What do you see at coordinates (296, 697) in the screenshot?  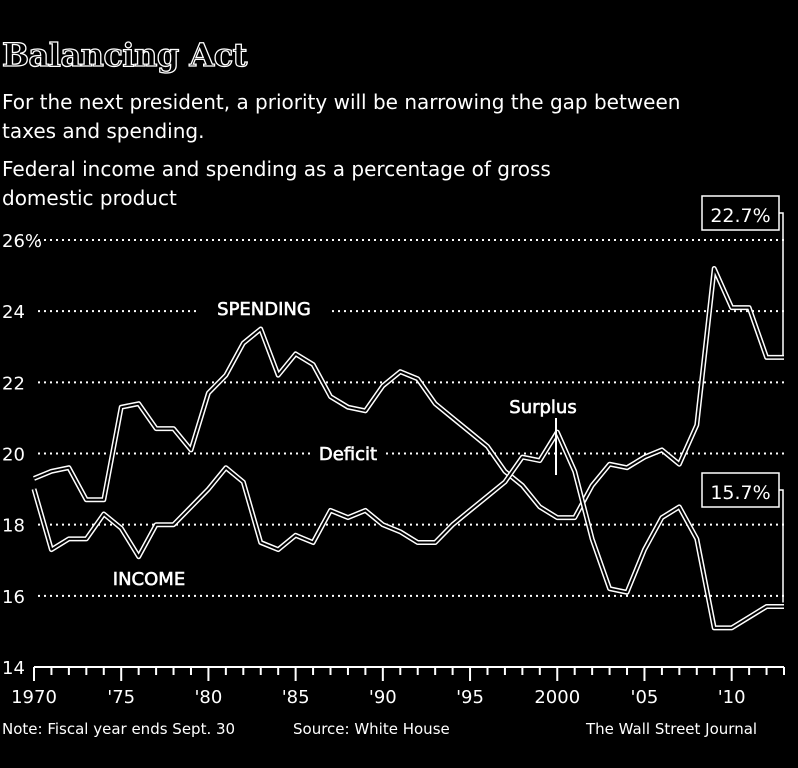 I see `x-tick-label: '85` at bounding box center [296, 697].